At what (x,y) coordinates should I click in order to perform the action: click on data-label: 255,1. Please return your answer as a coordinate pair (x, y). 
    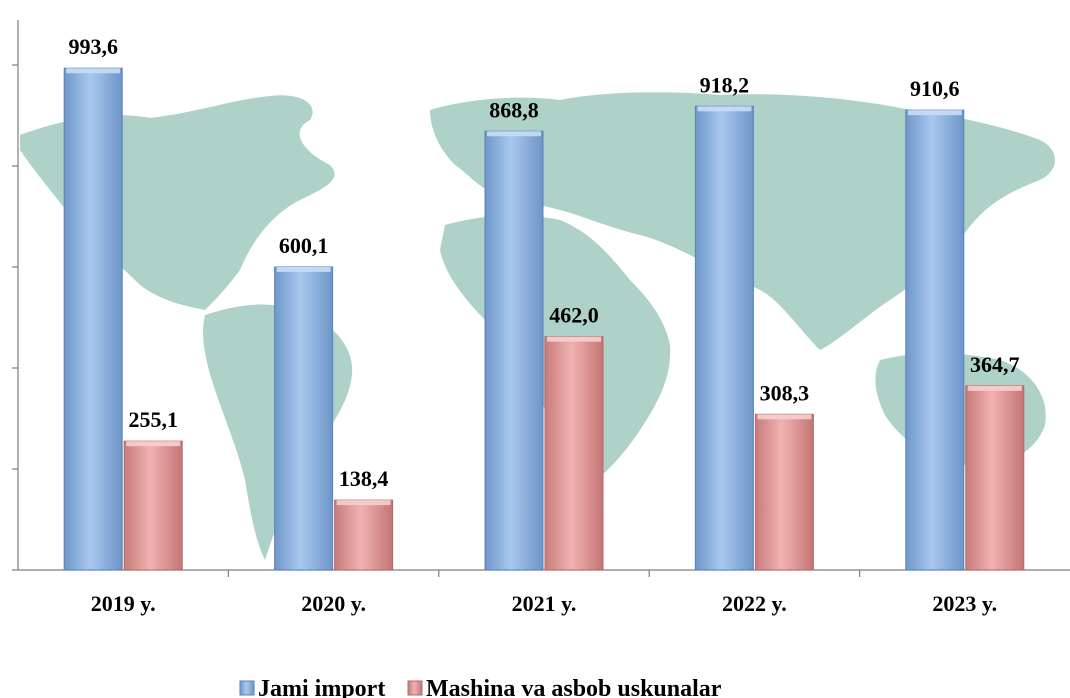
    Looking at the image, I should click on (153, 419).